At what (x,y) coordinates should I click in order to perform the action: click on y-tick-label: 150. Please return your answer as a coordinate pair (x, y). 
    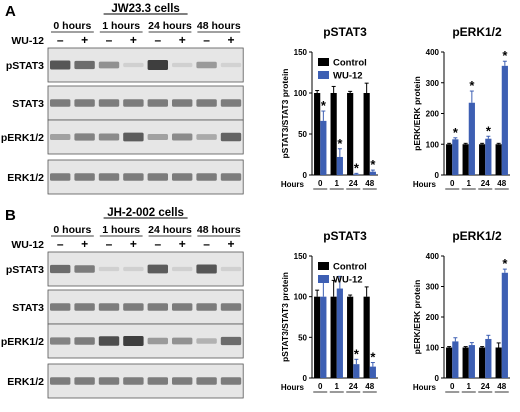
    Looking at the image, I should click on (301, 52).